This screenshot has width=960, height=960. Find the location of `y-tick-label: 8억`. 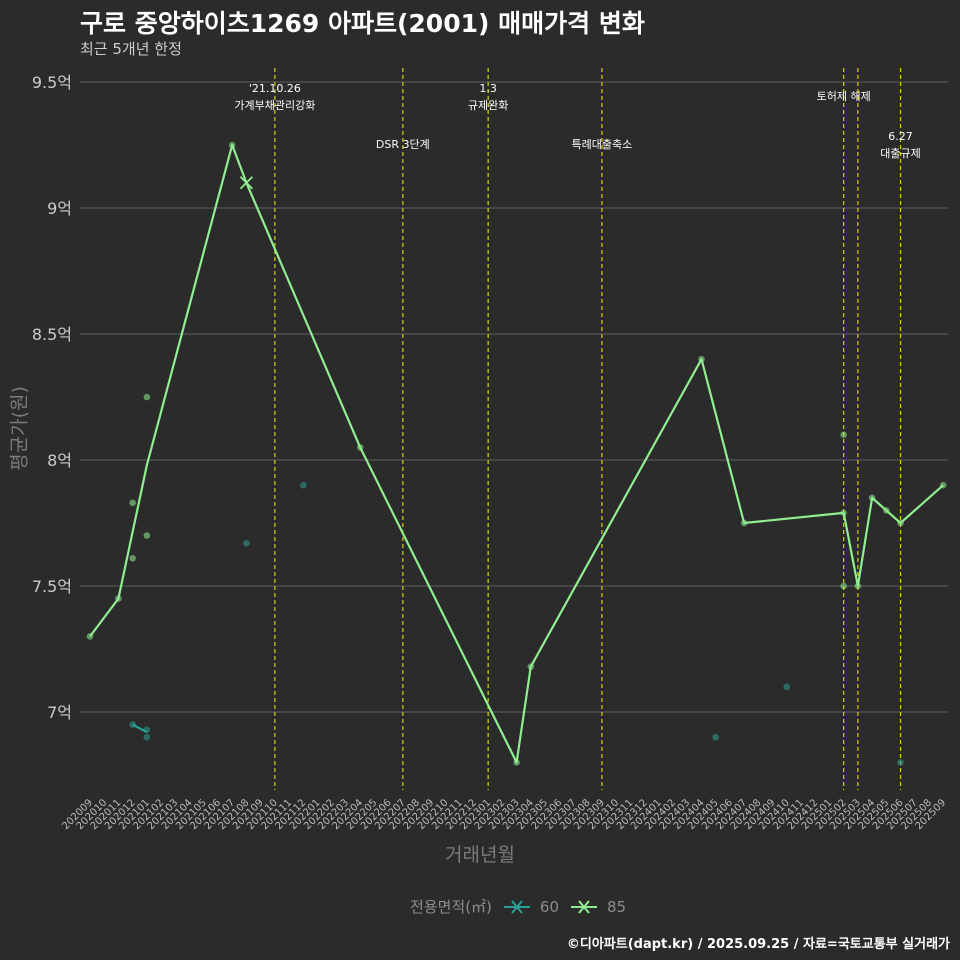

y-tick-label: 8억 is located at coordinates (59, 460).